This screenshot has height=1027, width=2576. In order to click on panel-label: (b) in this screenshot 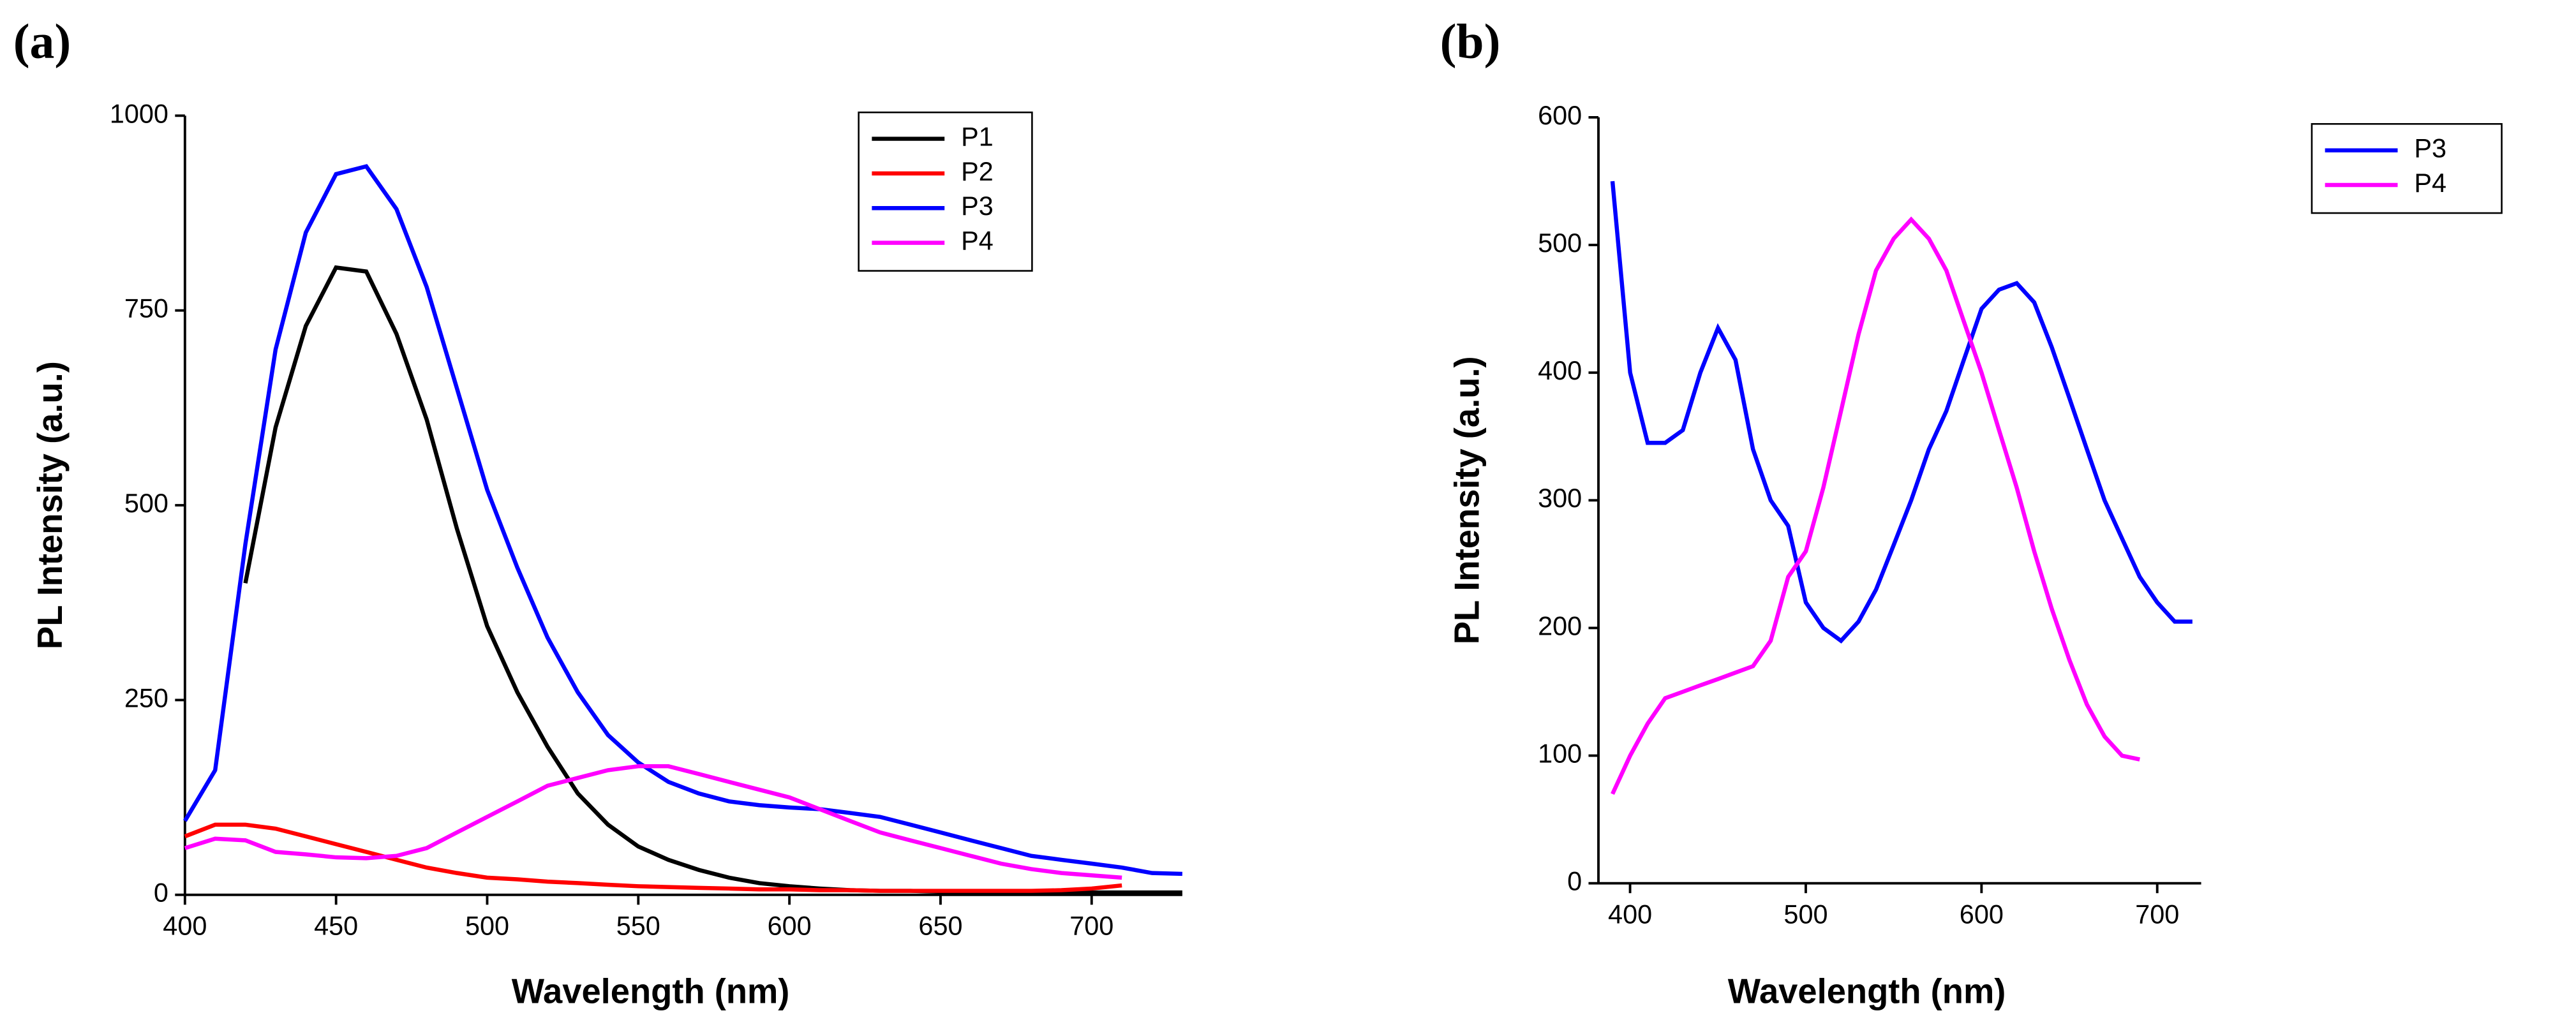, I will do `click(1470, 40)`.